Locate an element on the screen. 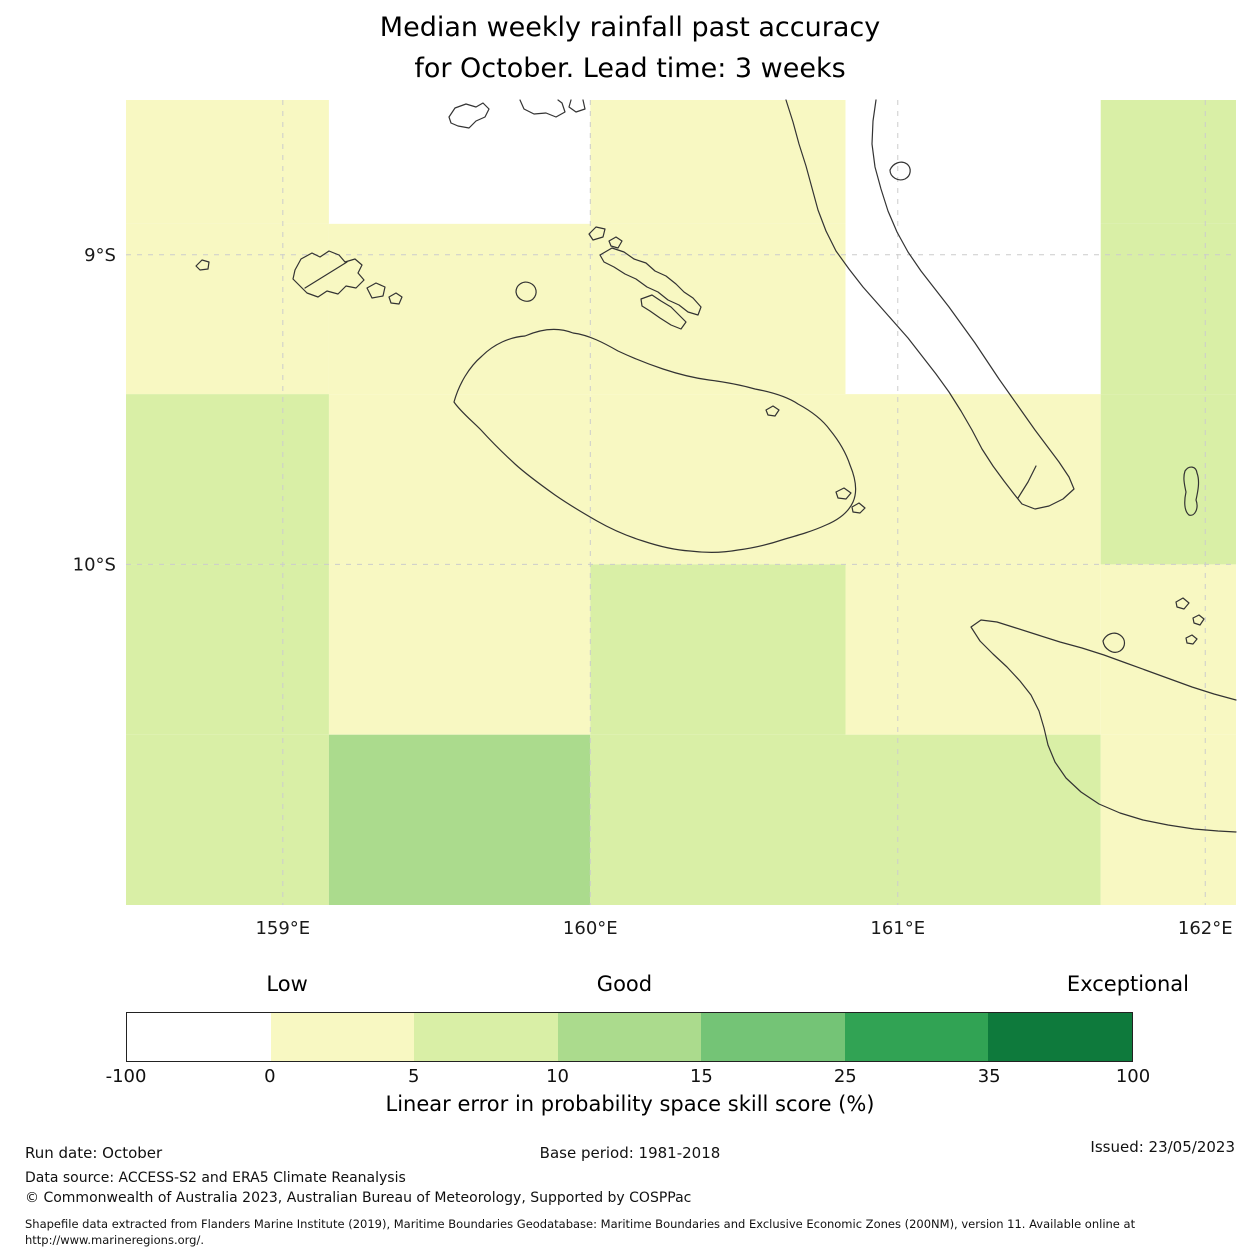 This screenshot has height=1260, width=1260. colorbar-label-low: Low is located at coordinates (287, 984).